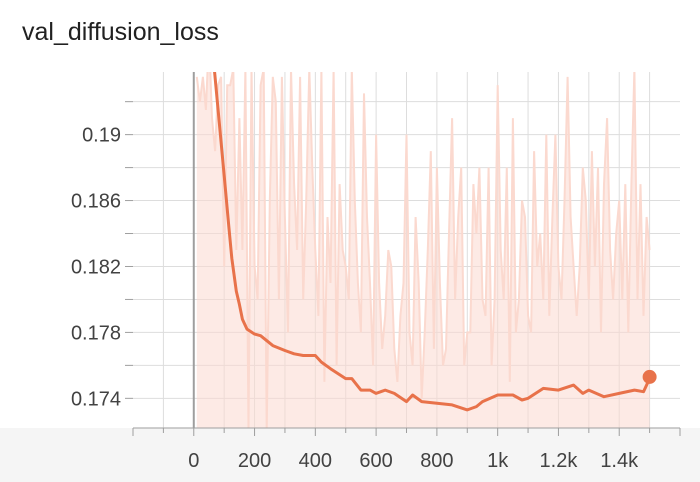 This screenshot has width=700, height=482. Describe the element at coordinates (619, 461) in the screenshot. I see `x-tick-label: 1.4k` at that location.